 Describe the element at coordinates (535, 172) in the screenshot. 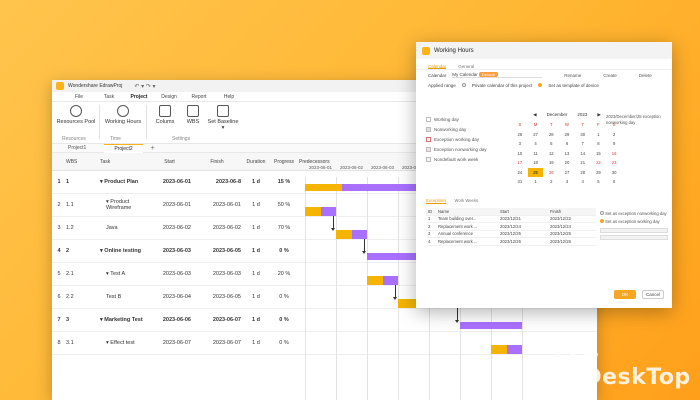

I see `calendar-day: 25` at that location.